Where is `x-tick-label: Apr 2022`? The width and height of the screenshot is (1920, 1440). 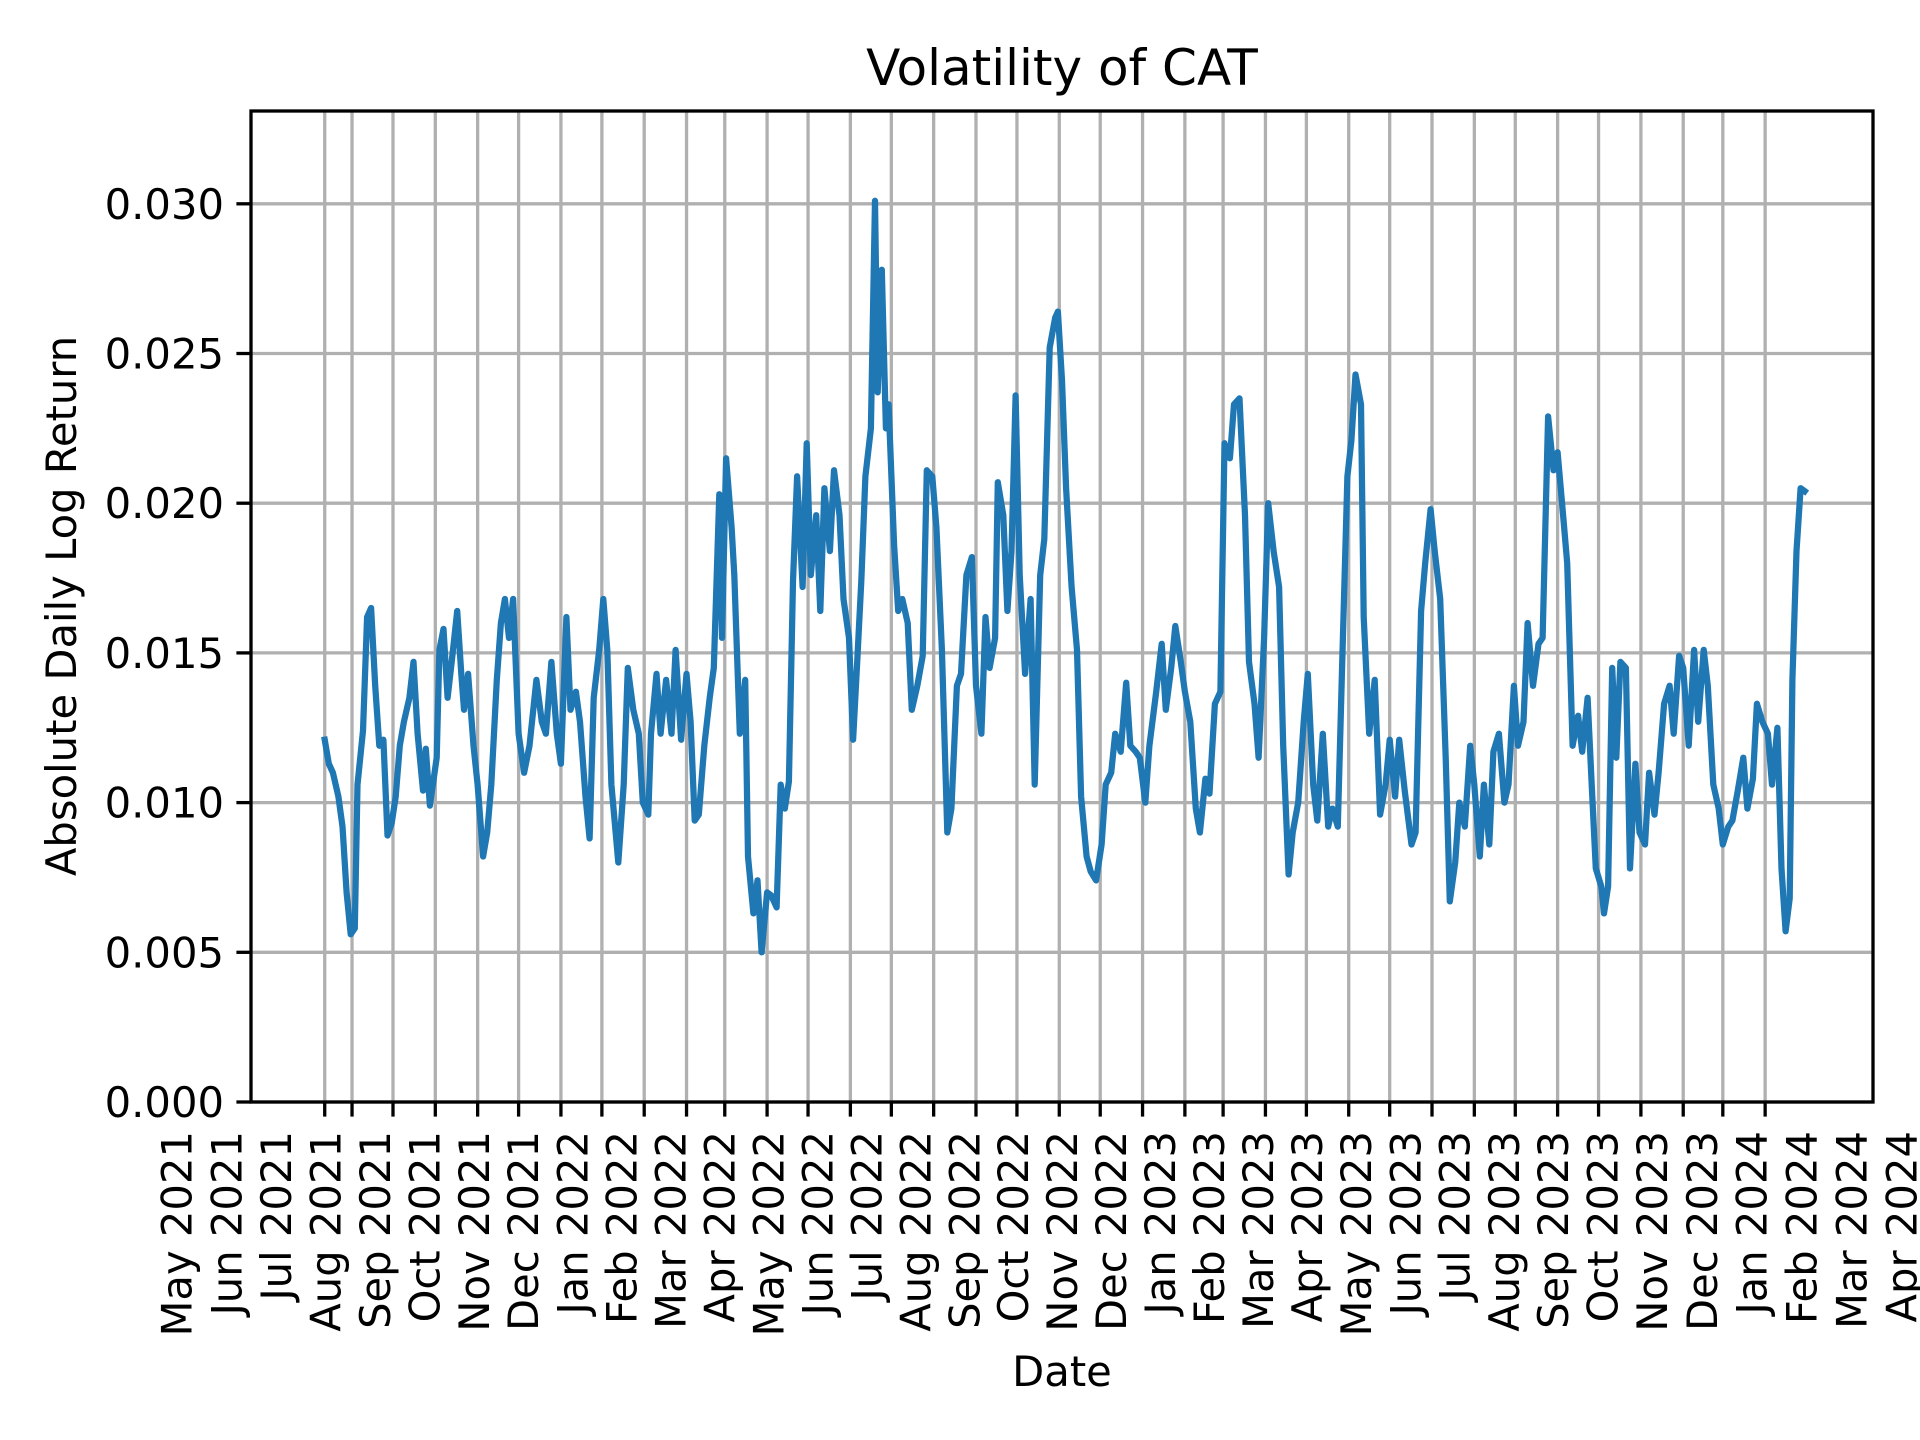 x-tick-label: Apr 2022 is located at coordinates (720, 1226).